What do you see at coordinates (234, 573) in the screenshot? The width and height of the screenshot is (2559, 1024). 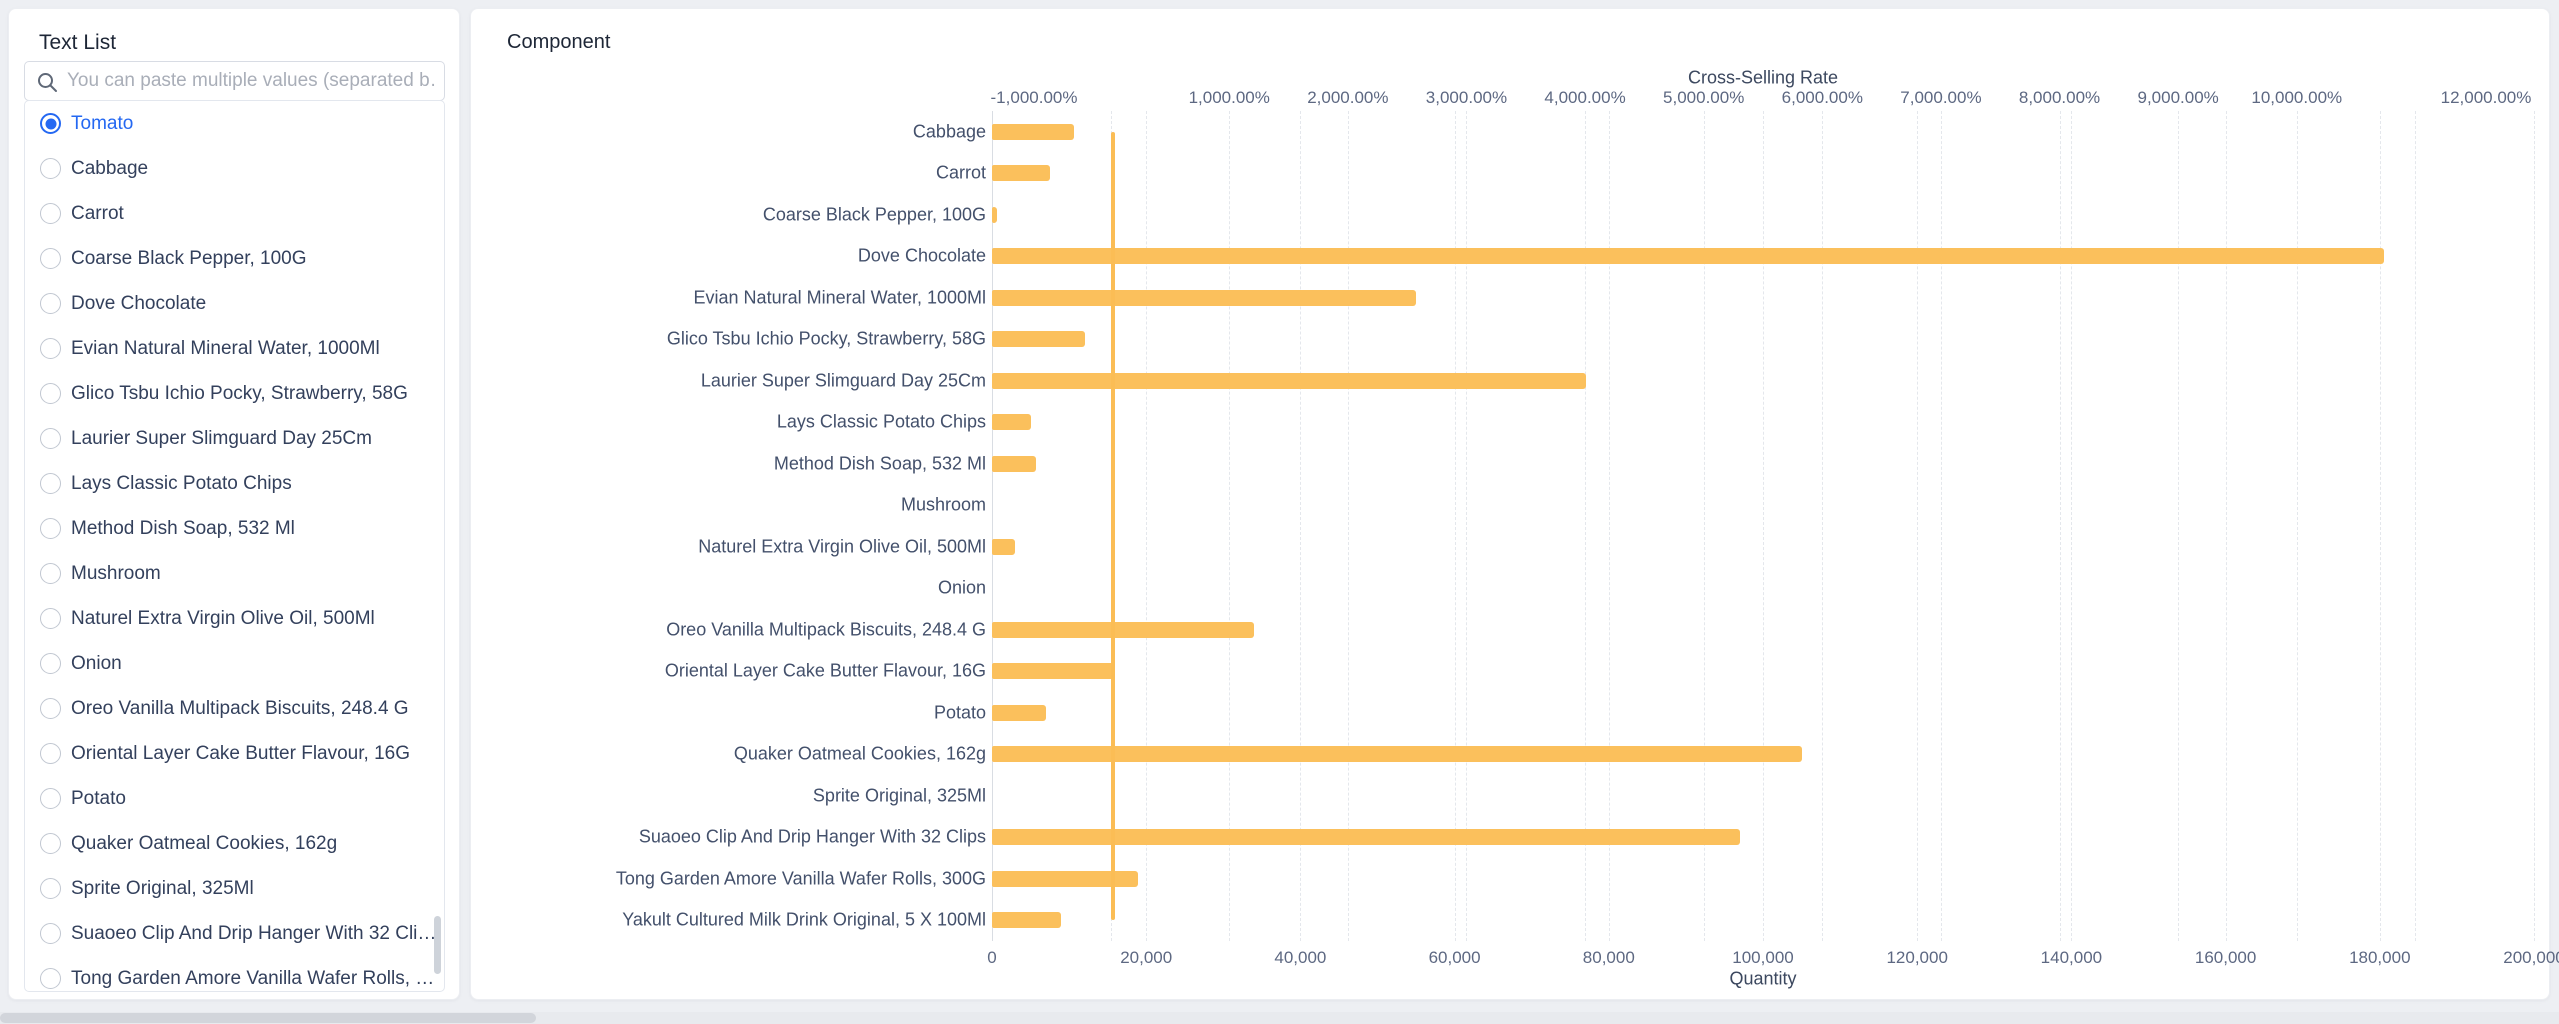 I see `list-item: Mushroom` at bounding box center [234, 573].